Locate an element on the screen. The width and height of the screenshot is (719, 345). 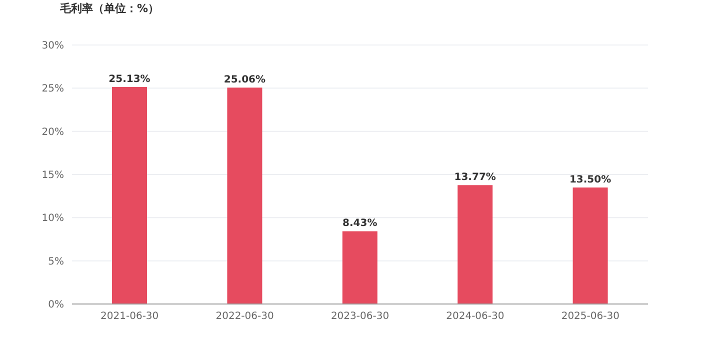
x-tick-label: 2025-06-30 is located at coordinates (590, 316).